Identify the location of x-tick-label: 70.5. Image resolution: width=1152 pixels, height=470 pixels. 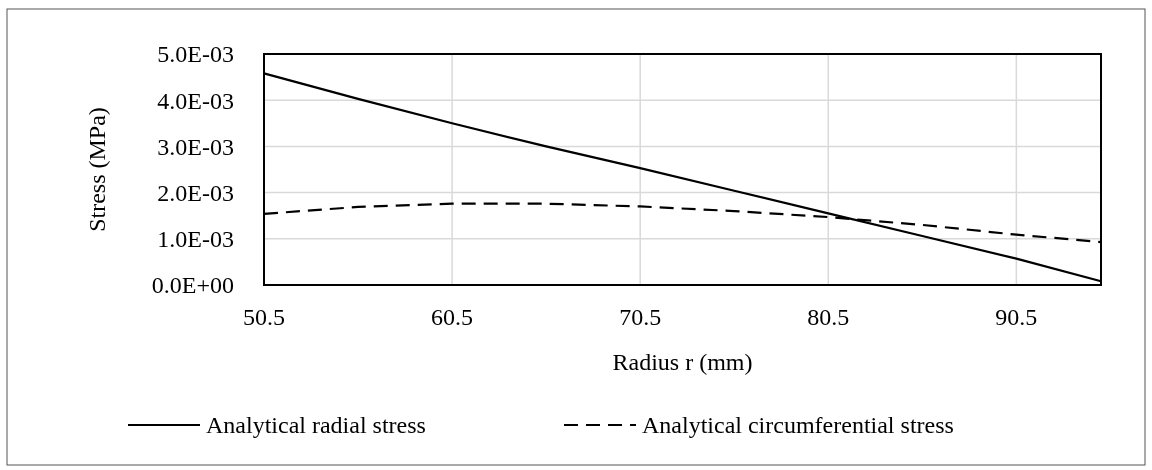
(640, 317).